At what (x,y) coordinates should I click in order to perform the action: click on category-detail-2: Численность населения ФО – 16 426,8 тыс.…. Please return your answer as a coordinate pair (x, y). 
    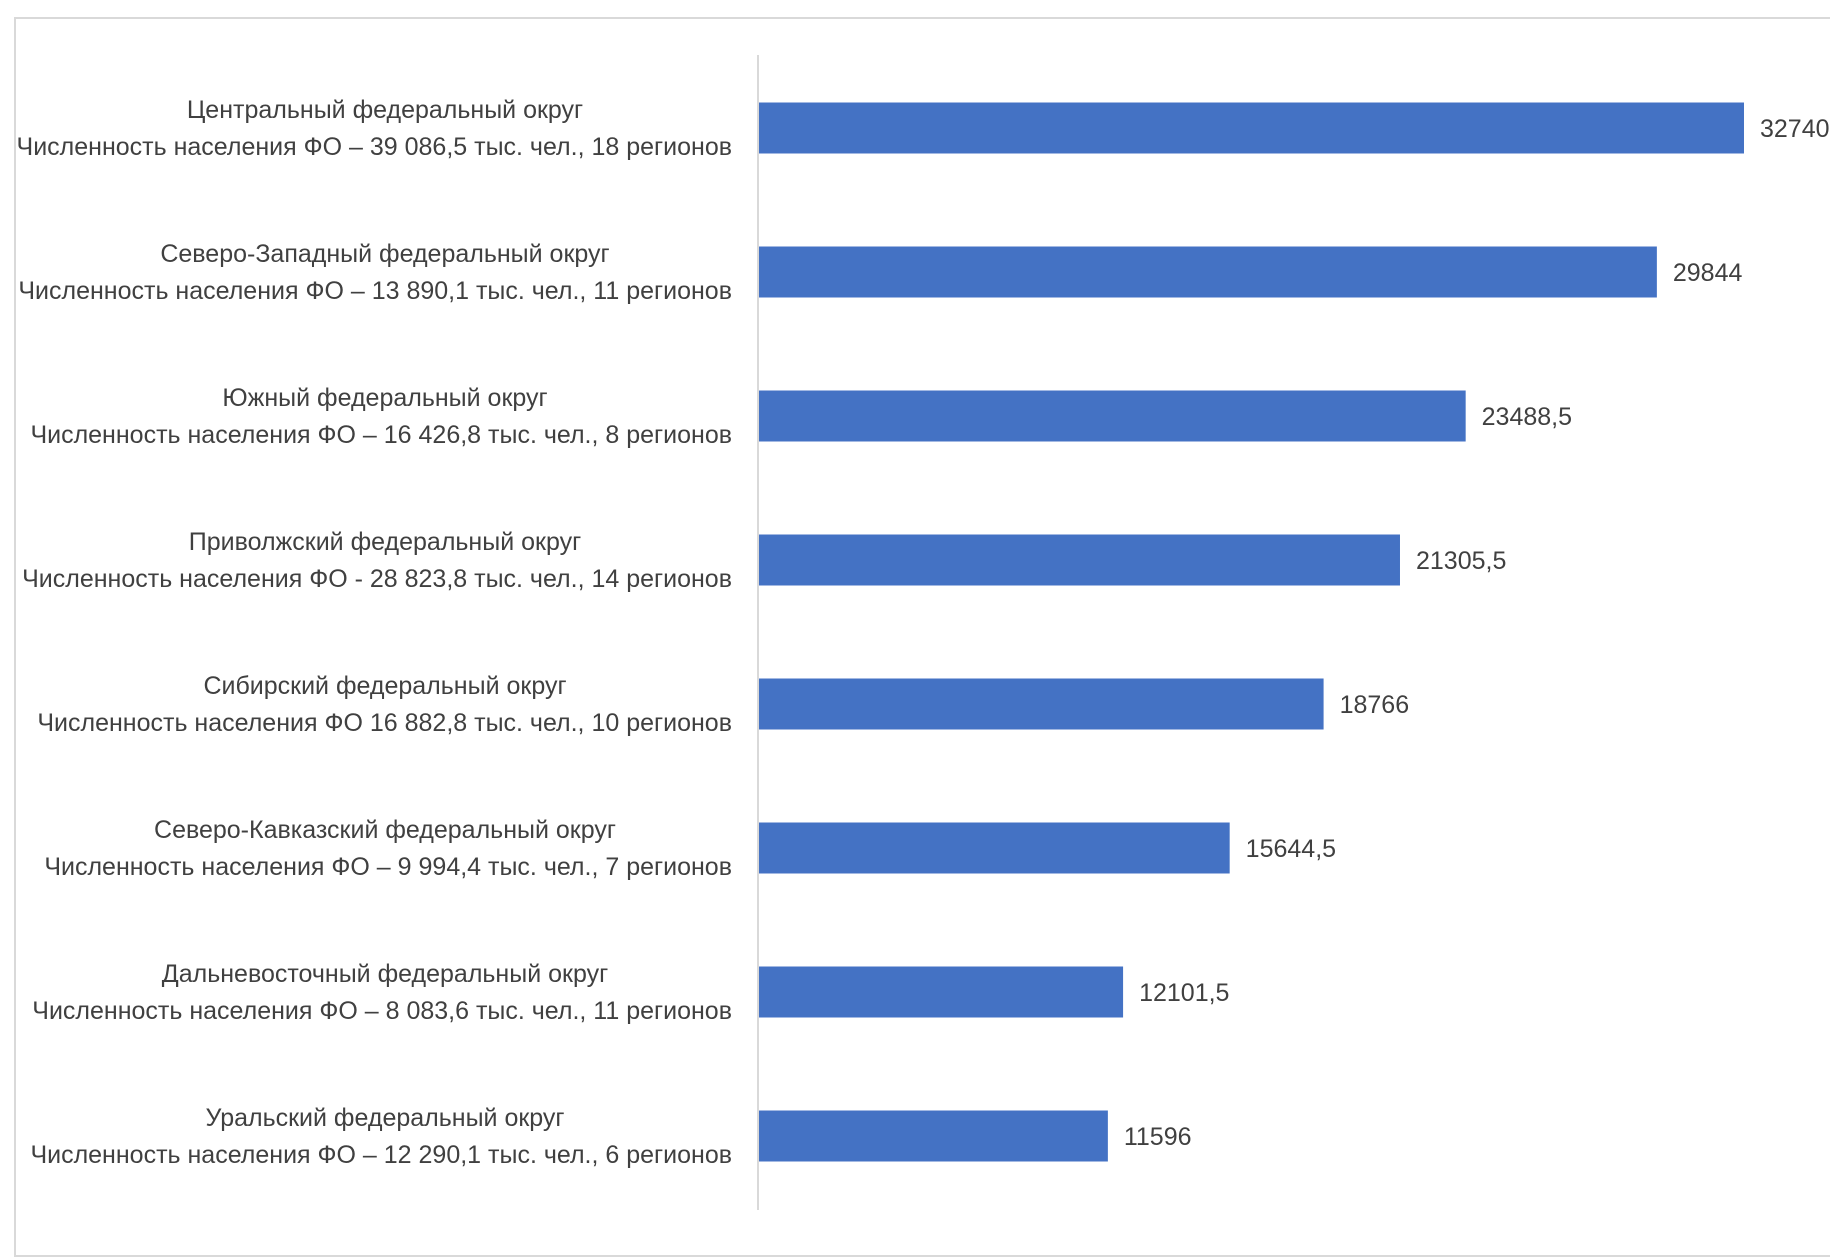
    Looking at the image, I should click on (381, 435).